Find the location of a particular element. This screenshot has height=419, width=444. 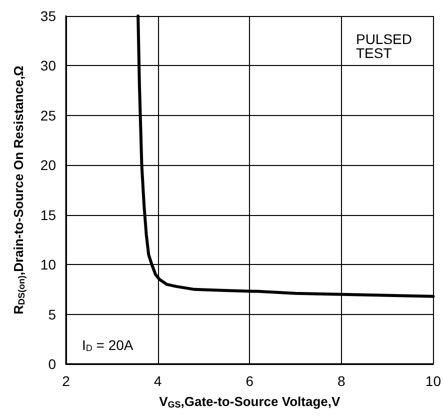

x-tick-label: 2 is located at coordinates (66, 381).